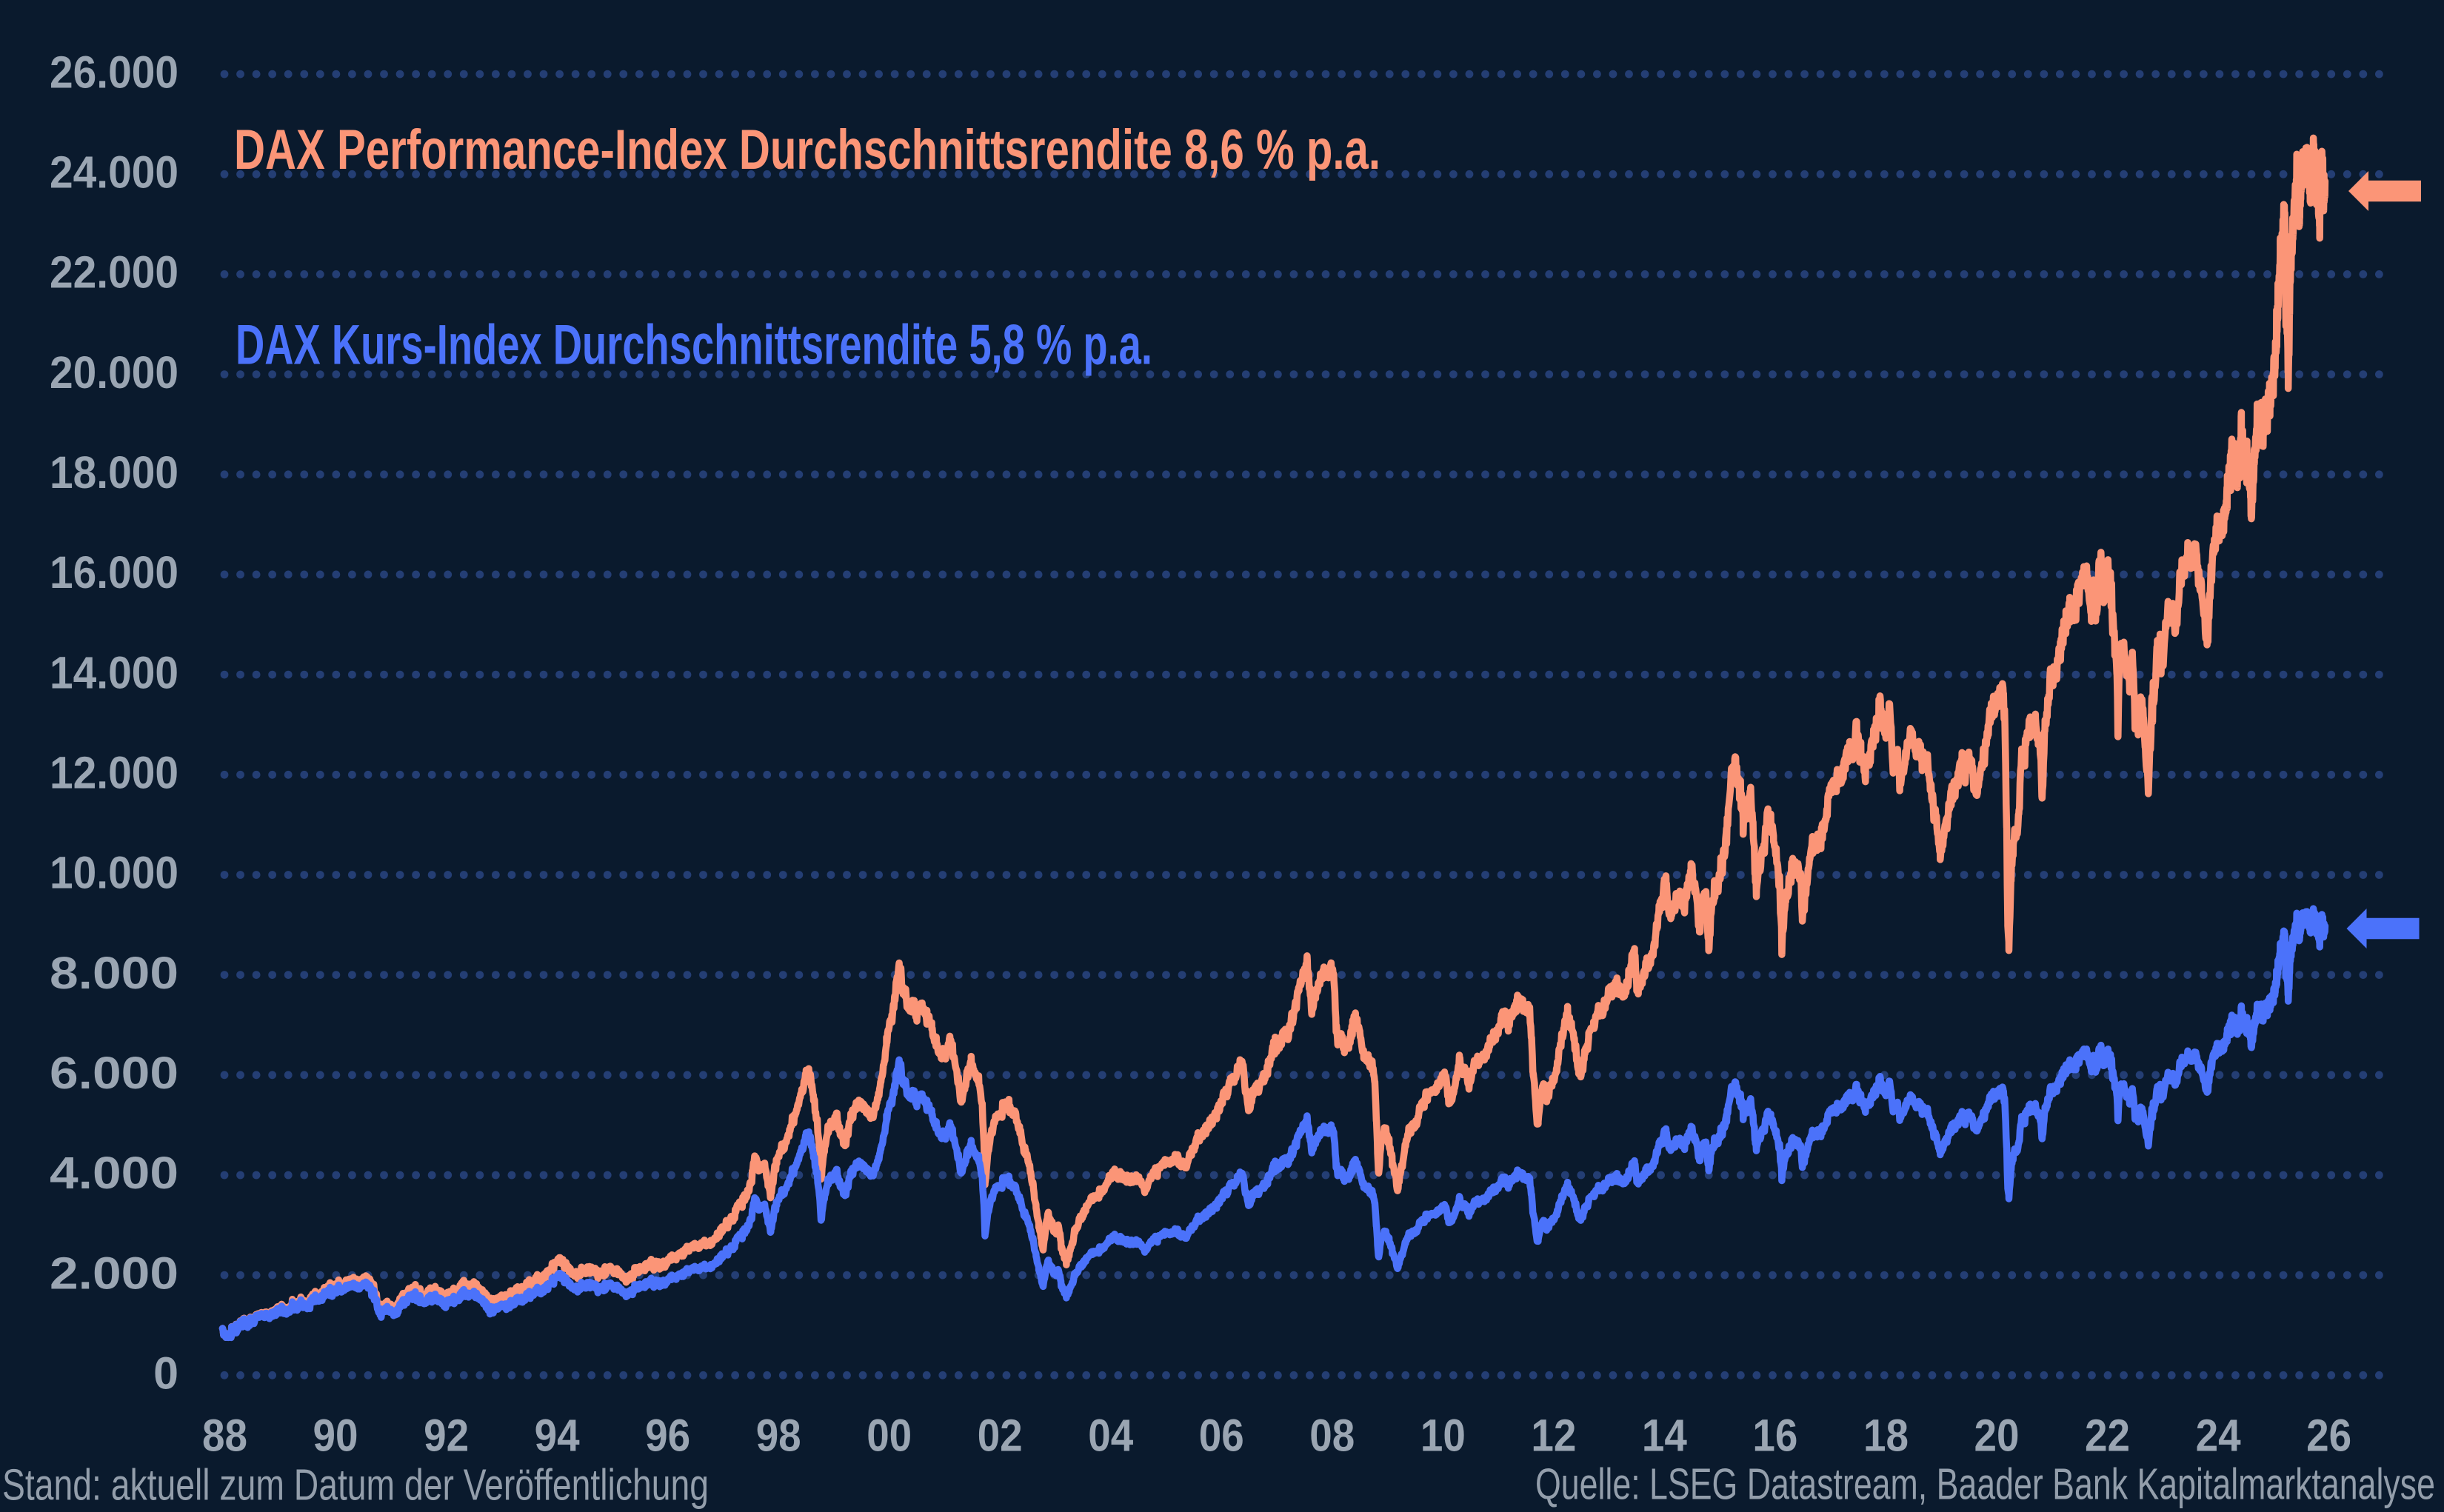 Image resolution: width=2444 pixels, height=1512 pixels. Describe the element at coordinates (114, 672) in the screenshot. I see `svg-text: 14.000` at that location.